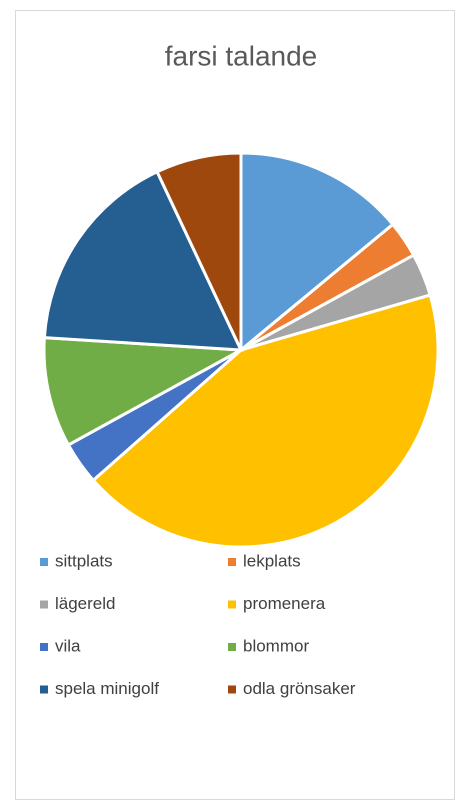 This screenshot has height=810, width=461. I want to click on legend-label: spela minigolf, so click(107, 688).